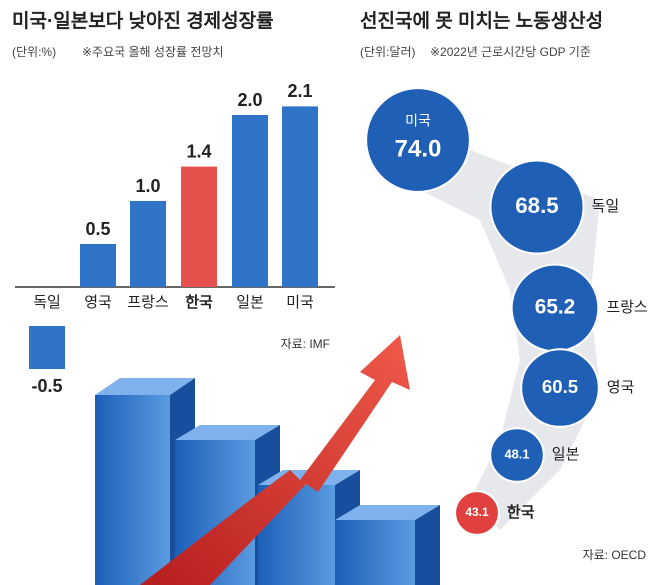 The image size is (658, 585). Describe the element at coordinates (143, 21) in the screenshot. I see `chart-title: 미국·일본보다 낮아진 경제성장률` at that location.